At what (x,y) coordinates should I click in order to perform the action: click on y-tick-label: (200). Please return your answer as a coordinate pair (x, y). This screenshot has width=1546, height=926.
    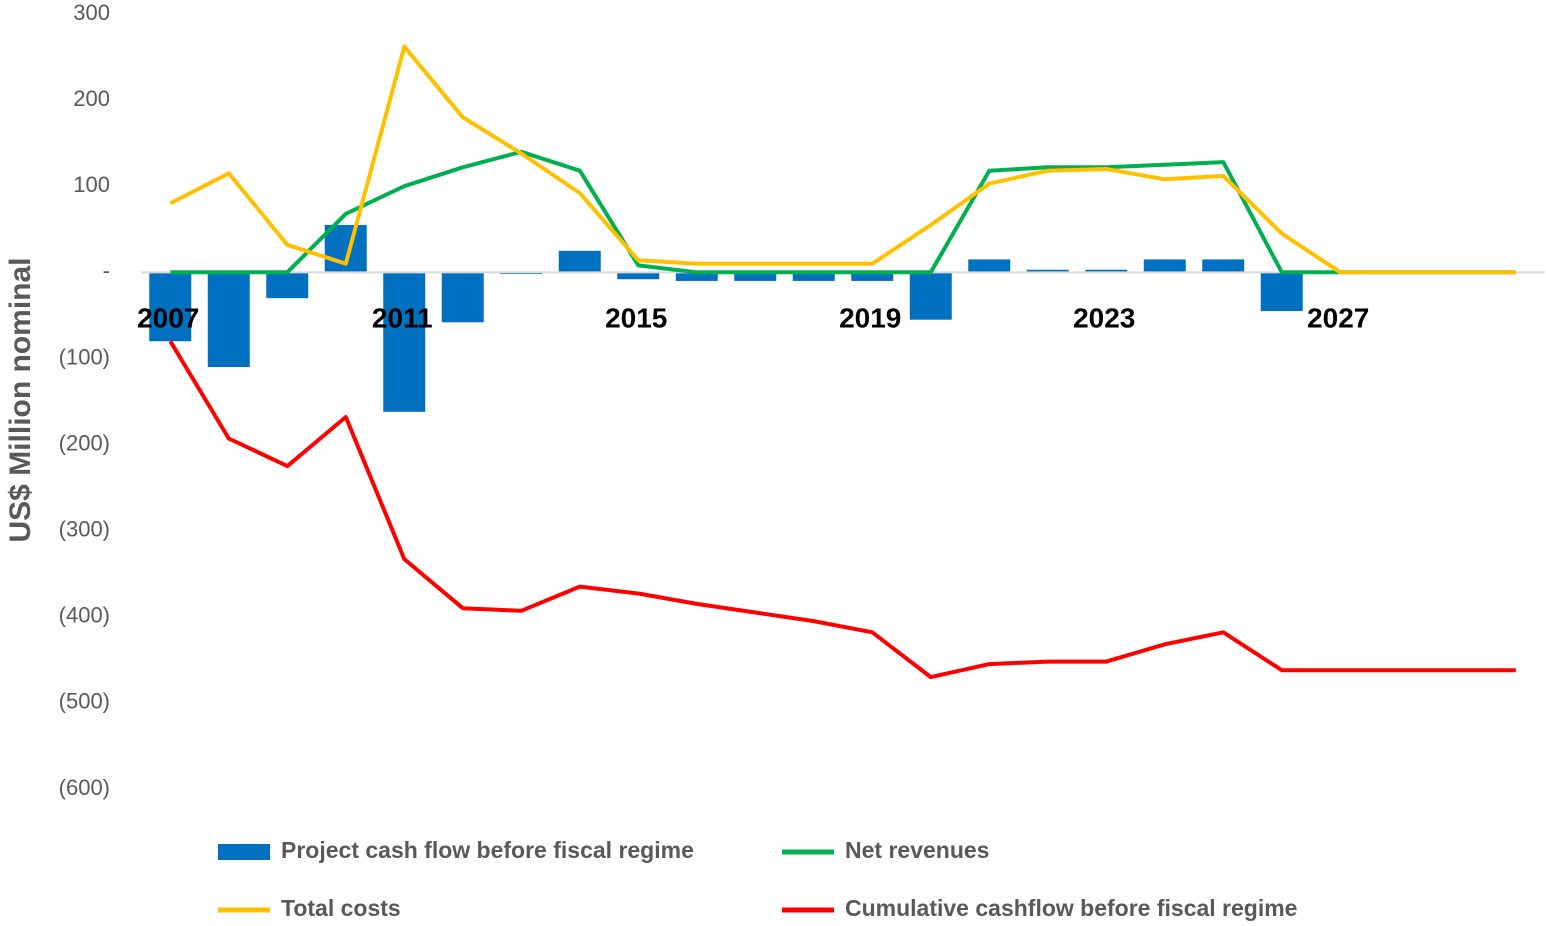
    Looking at the image, I should click on (84, 442).